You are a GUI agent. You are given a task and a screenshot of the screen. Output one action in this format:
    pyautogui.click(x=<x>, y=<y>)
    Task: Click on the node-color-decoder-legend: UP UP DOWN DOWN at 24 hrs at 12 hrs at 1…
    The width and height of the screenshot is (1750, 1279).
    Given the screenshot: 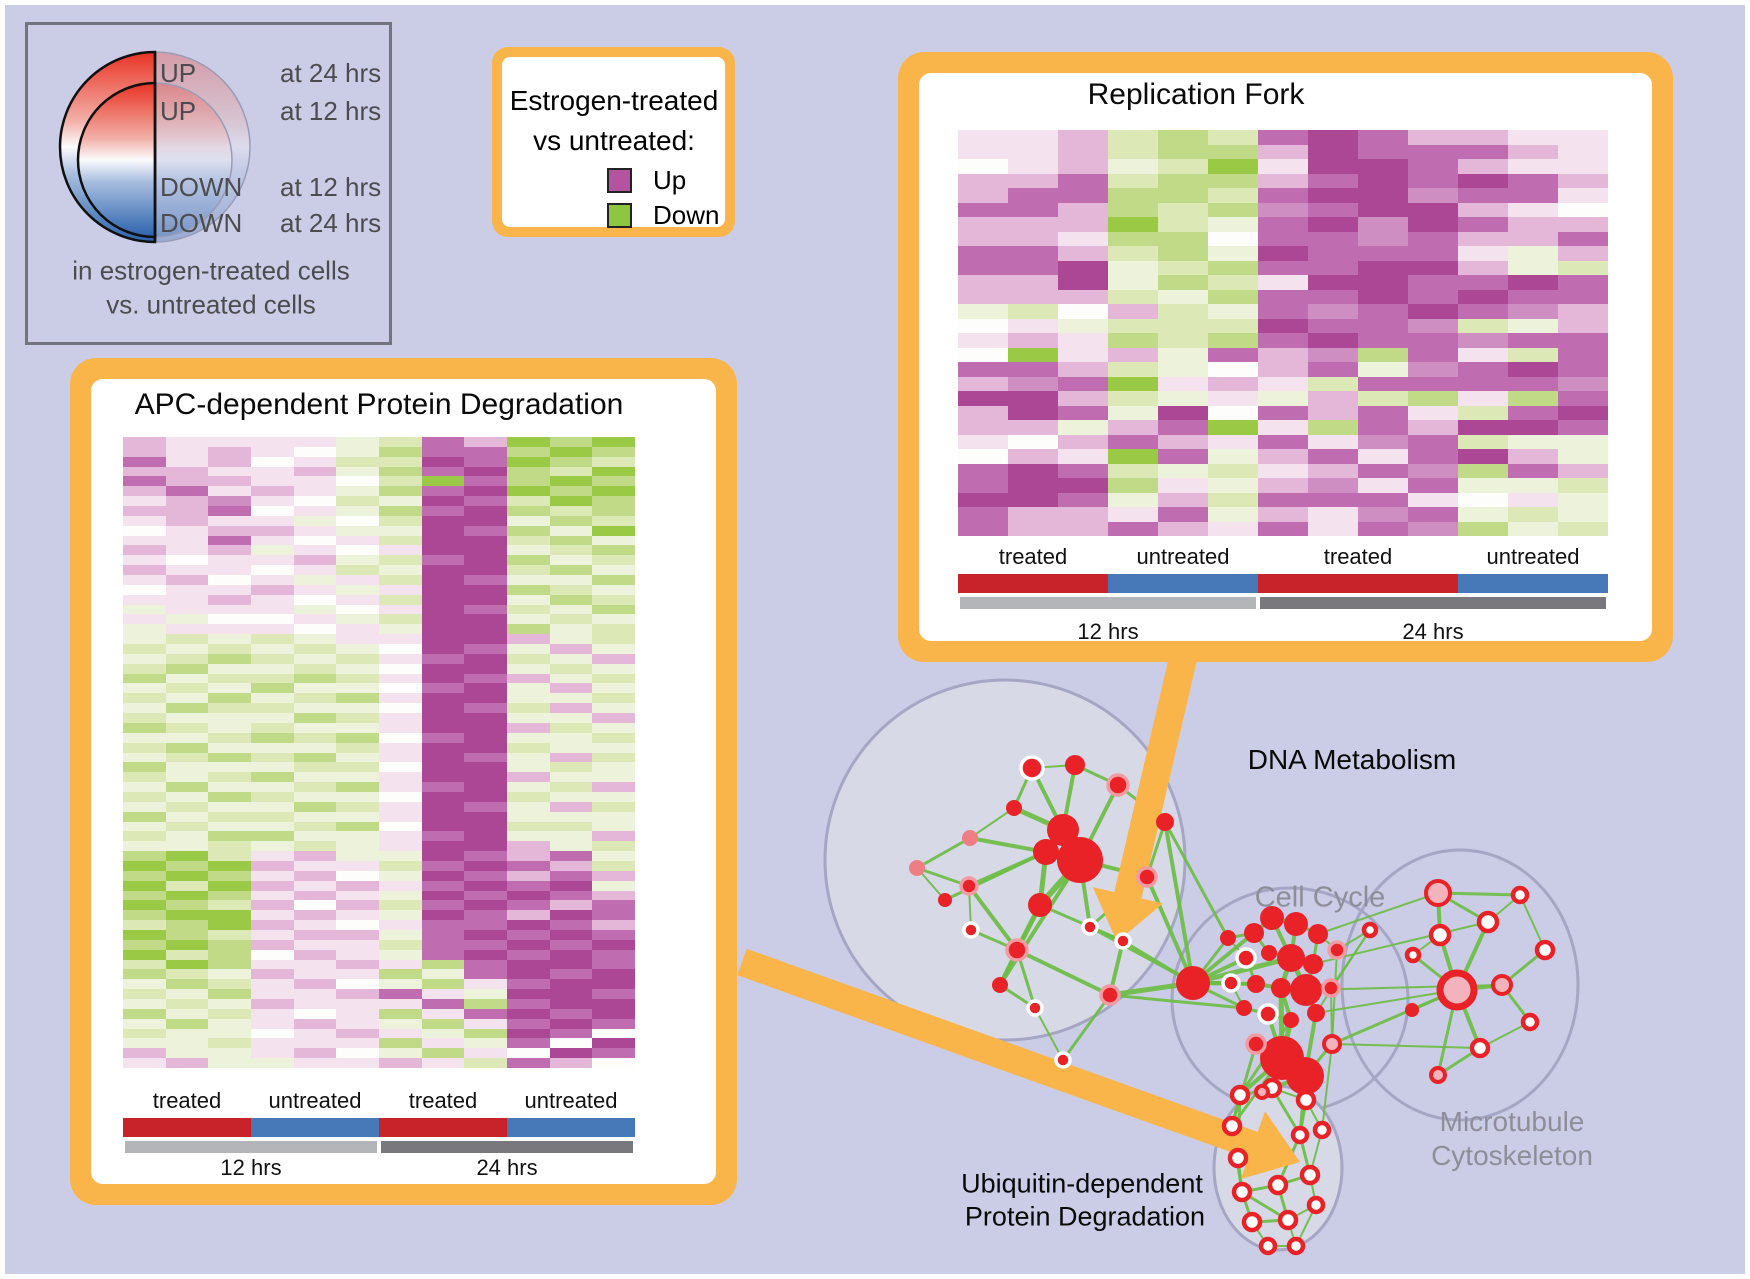 What is the action you would take?
    pyautogui.click(x=208, y=183)
    